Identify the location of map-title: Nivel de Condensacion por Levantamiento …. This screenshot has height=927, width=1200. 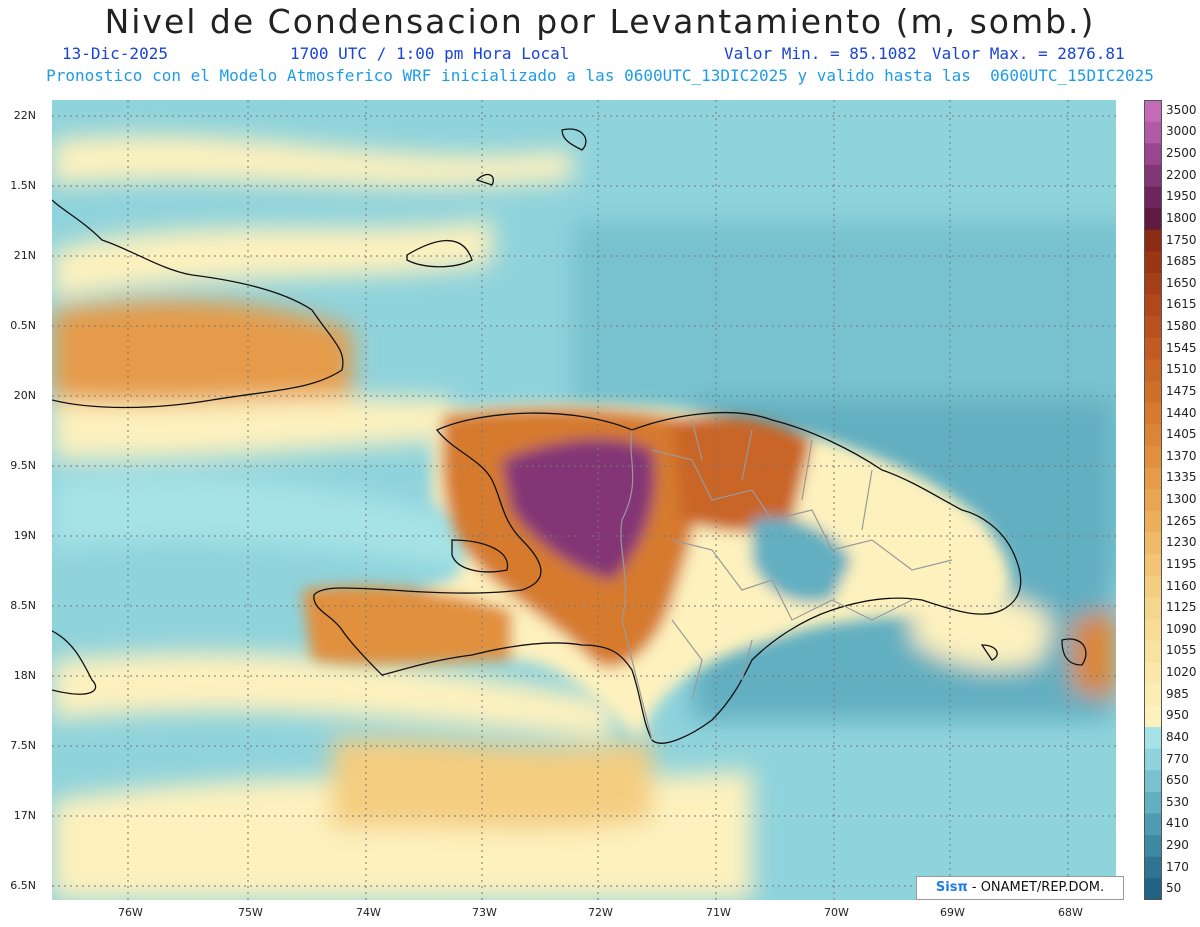
(600, 21).